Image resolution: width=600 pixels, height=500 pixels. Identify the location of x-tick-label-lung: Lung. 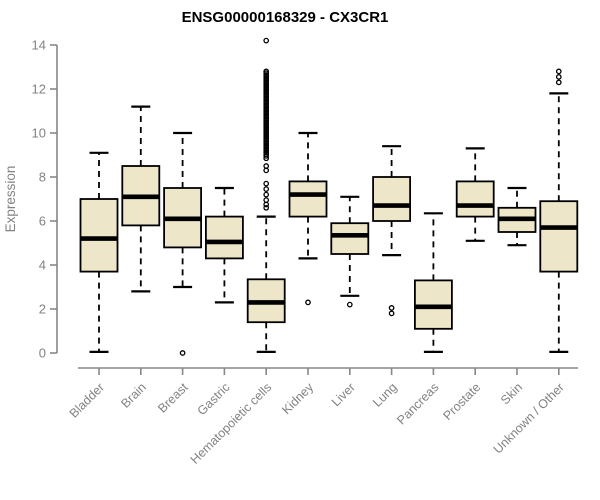
(385, 395).